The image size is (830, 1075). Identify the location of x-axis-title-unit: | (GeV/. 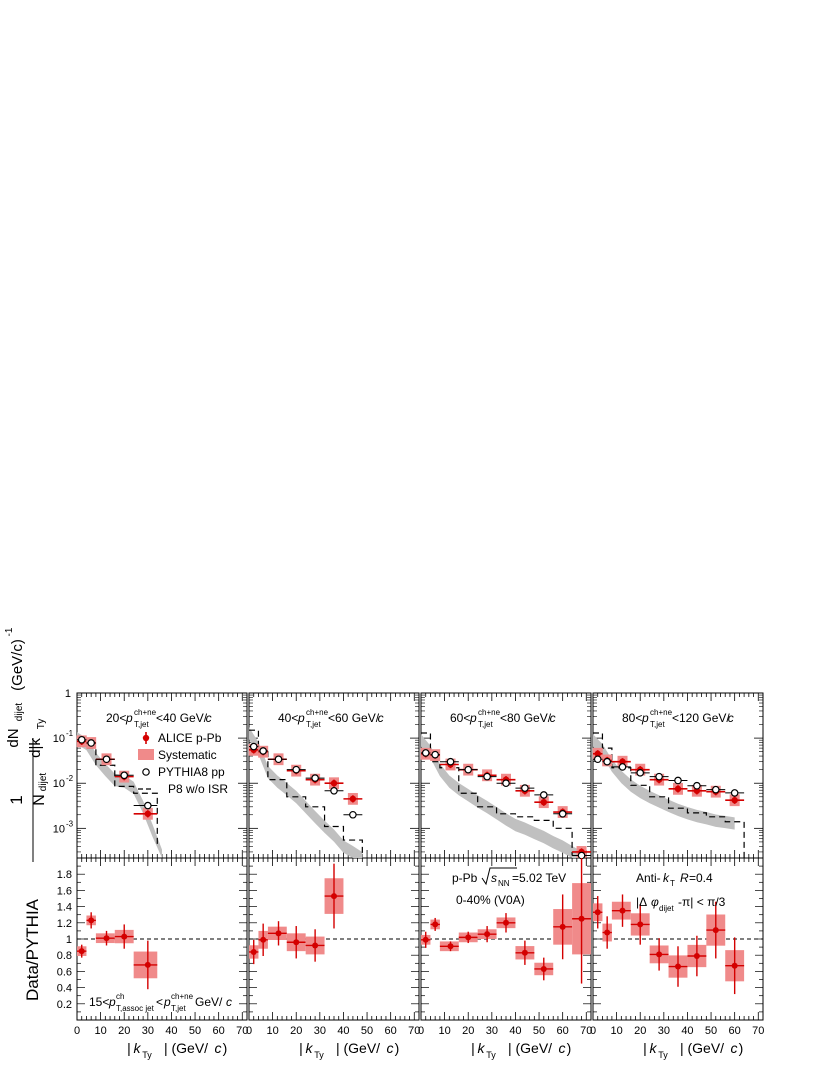
(186, 1048).